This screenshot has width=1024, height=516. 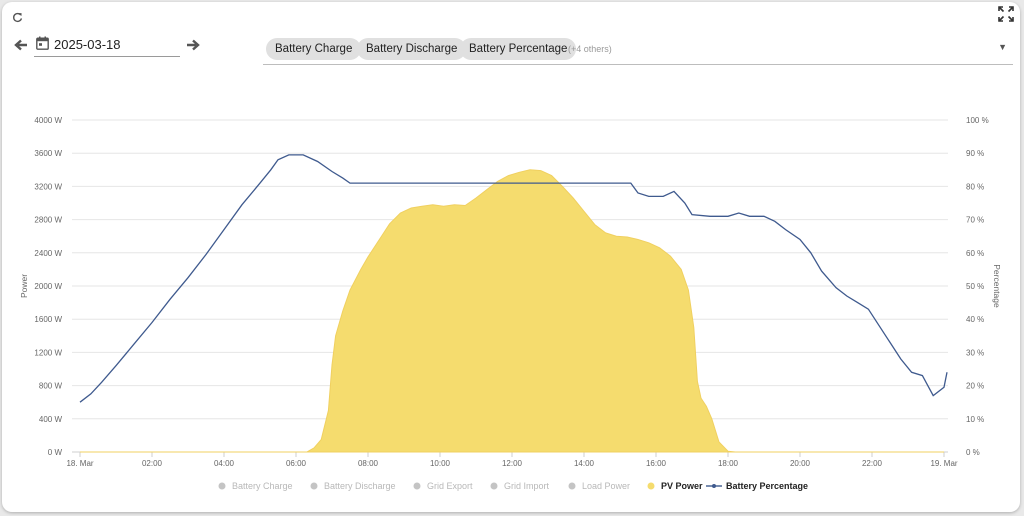 What do you see at coordinates (975, 153) in the screenshot?
I see `y2-tick-label: 90 %` at bounding box center [975, 153].